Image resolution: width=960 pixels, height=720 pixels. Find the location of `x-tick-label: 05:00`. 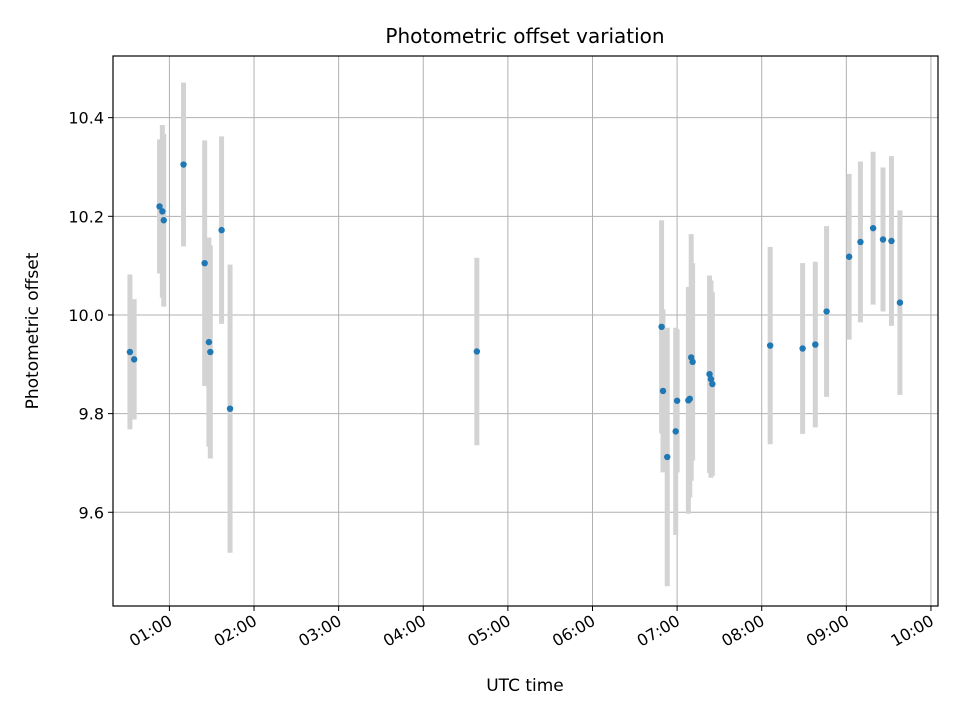

x-tick-label: 05:00 is located at coordinates (488, 631).